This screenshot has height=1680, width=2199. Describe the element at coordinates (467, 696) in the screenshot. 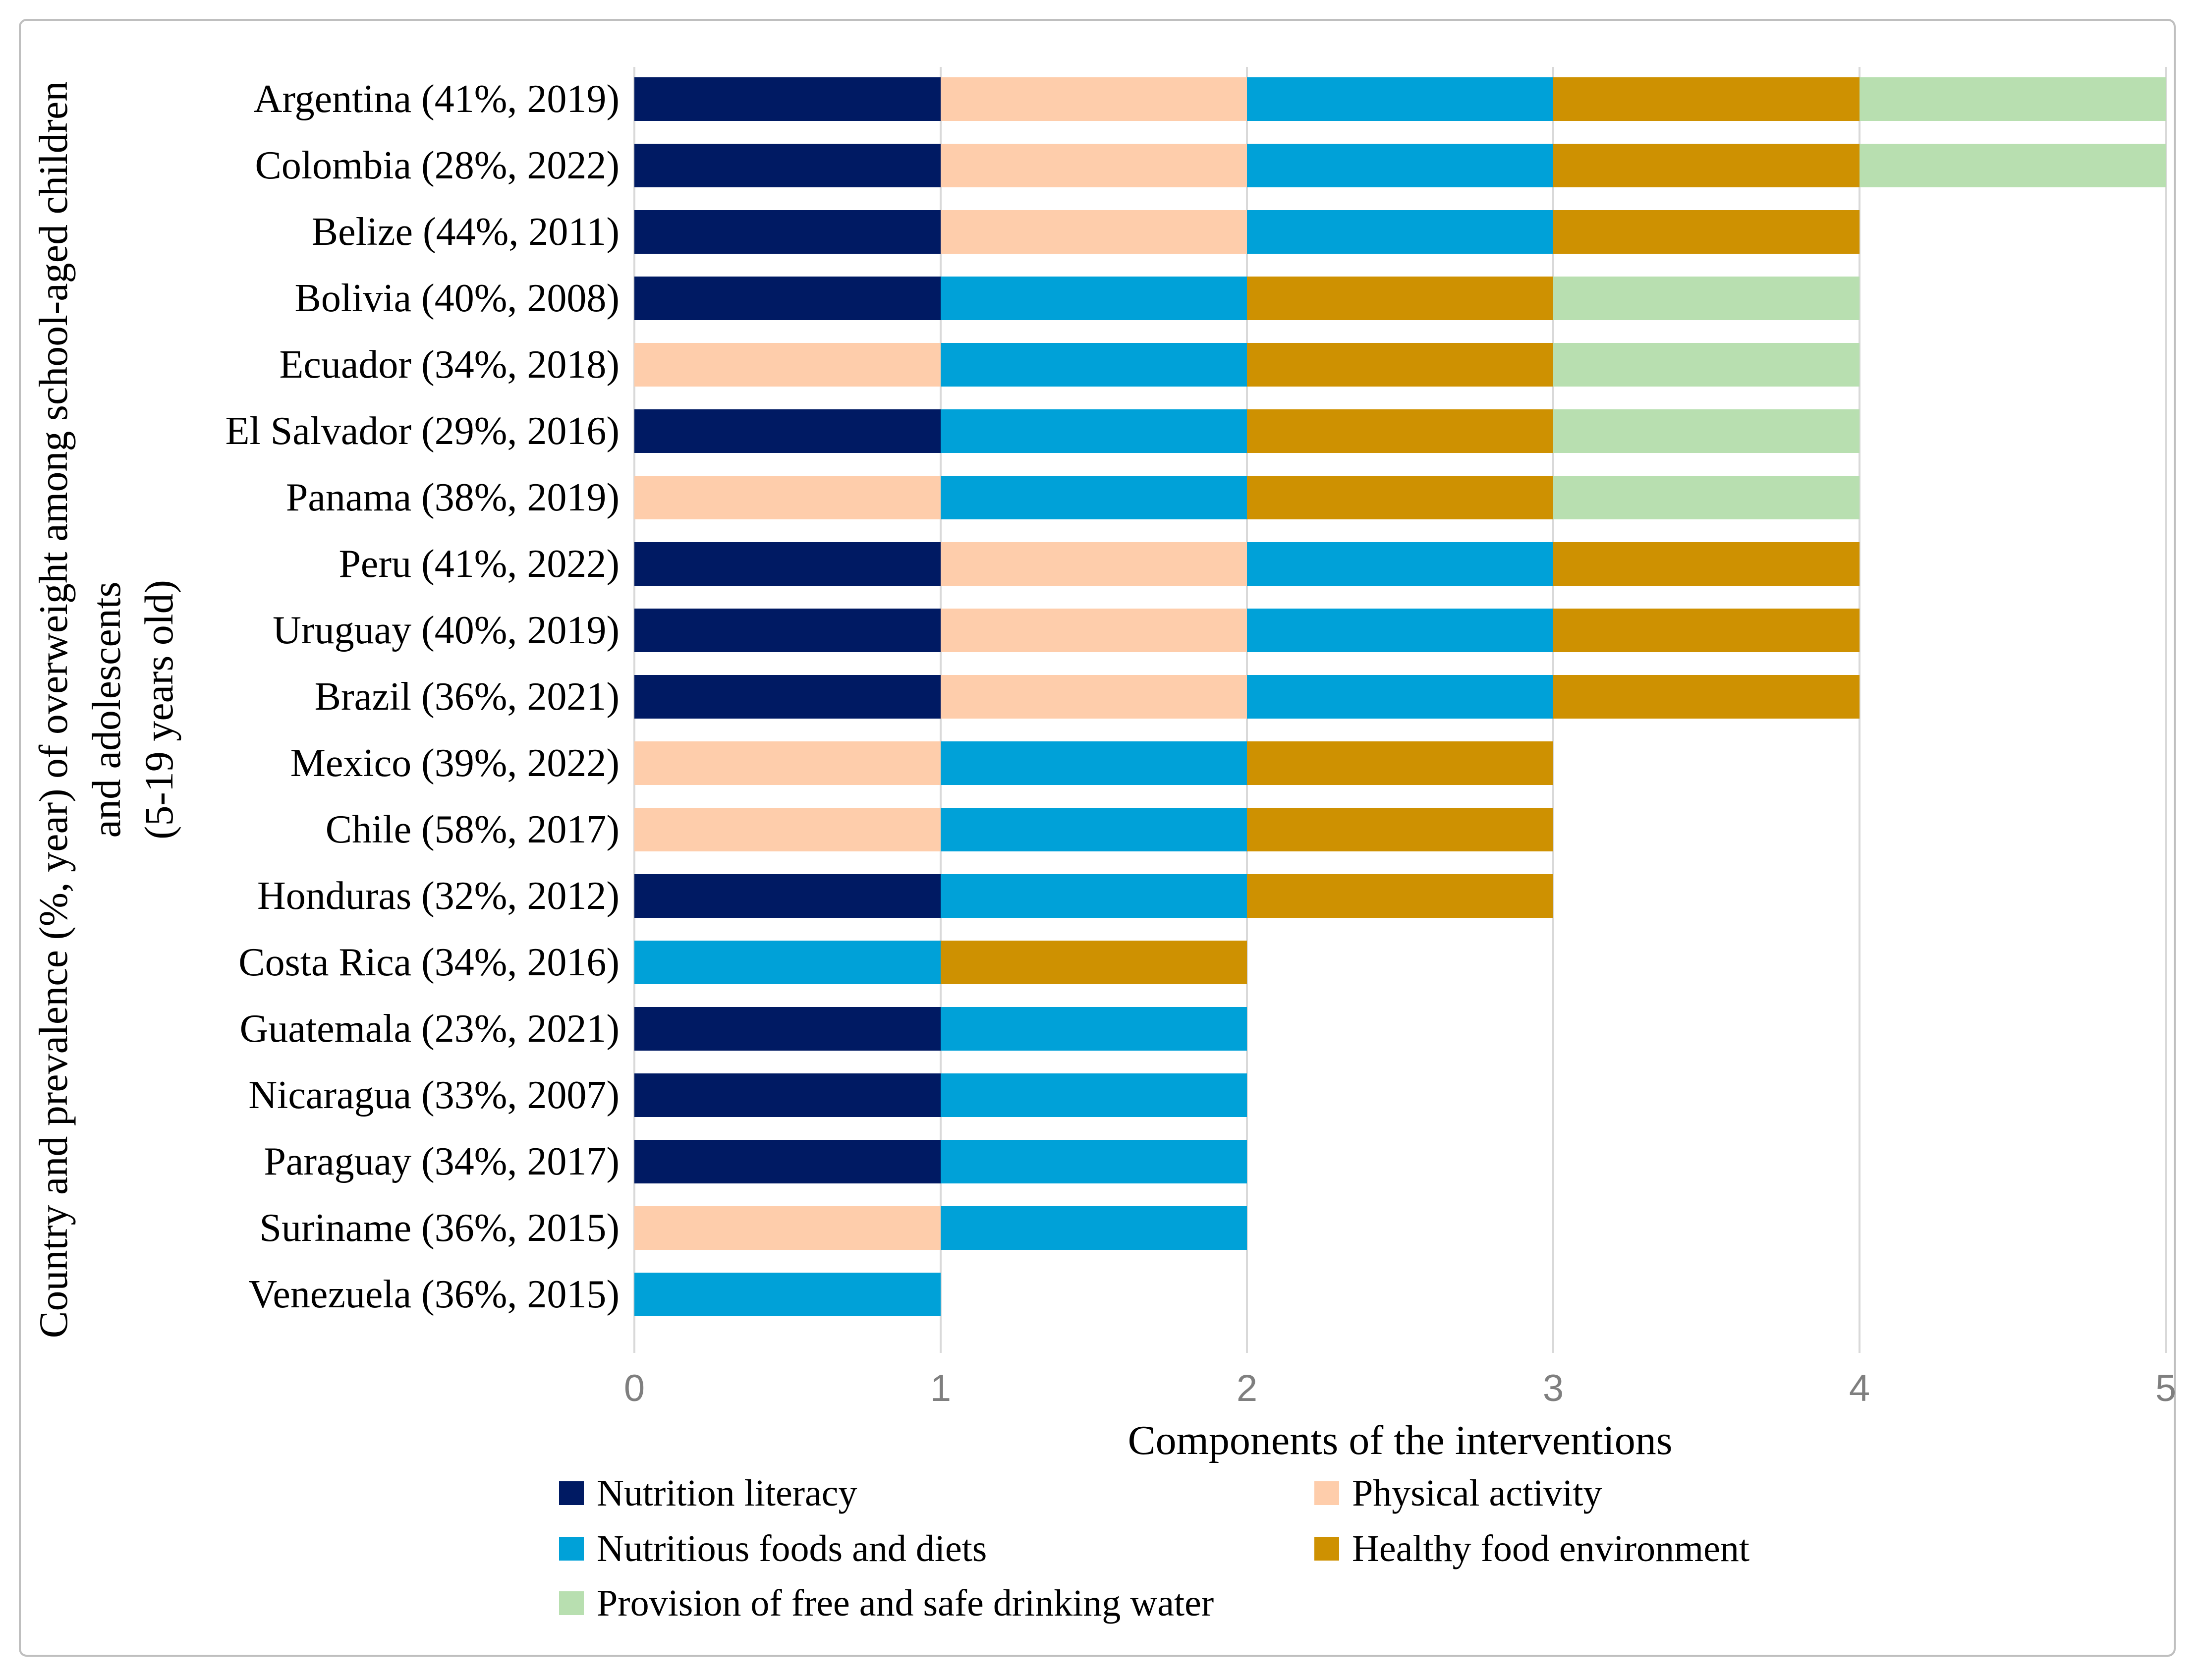

I see `category-label: Brazil (36%, 2021)` at that location.